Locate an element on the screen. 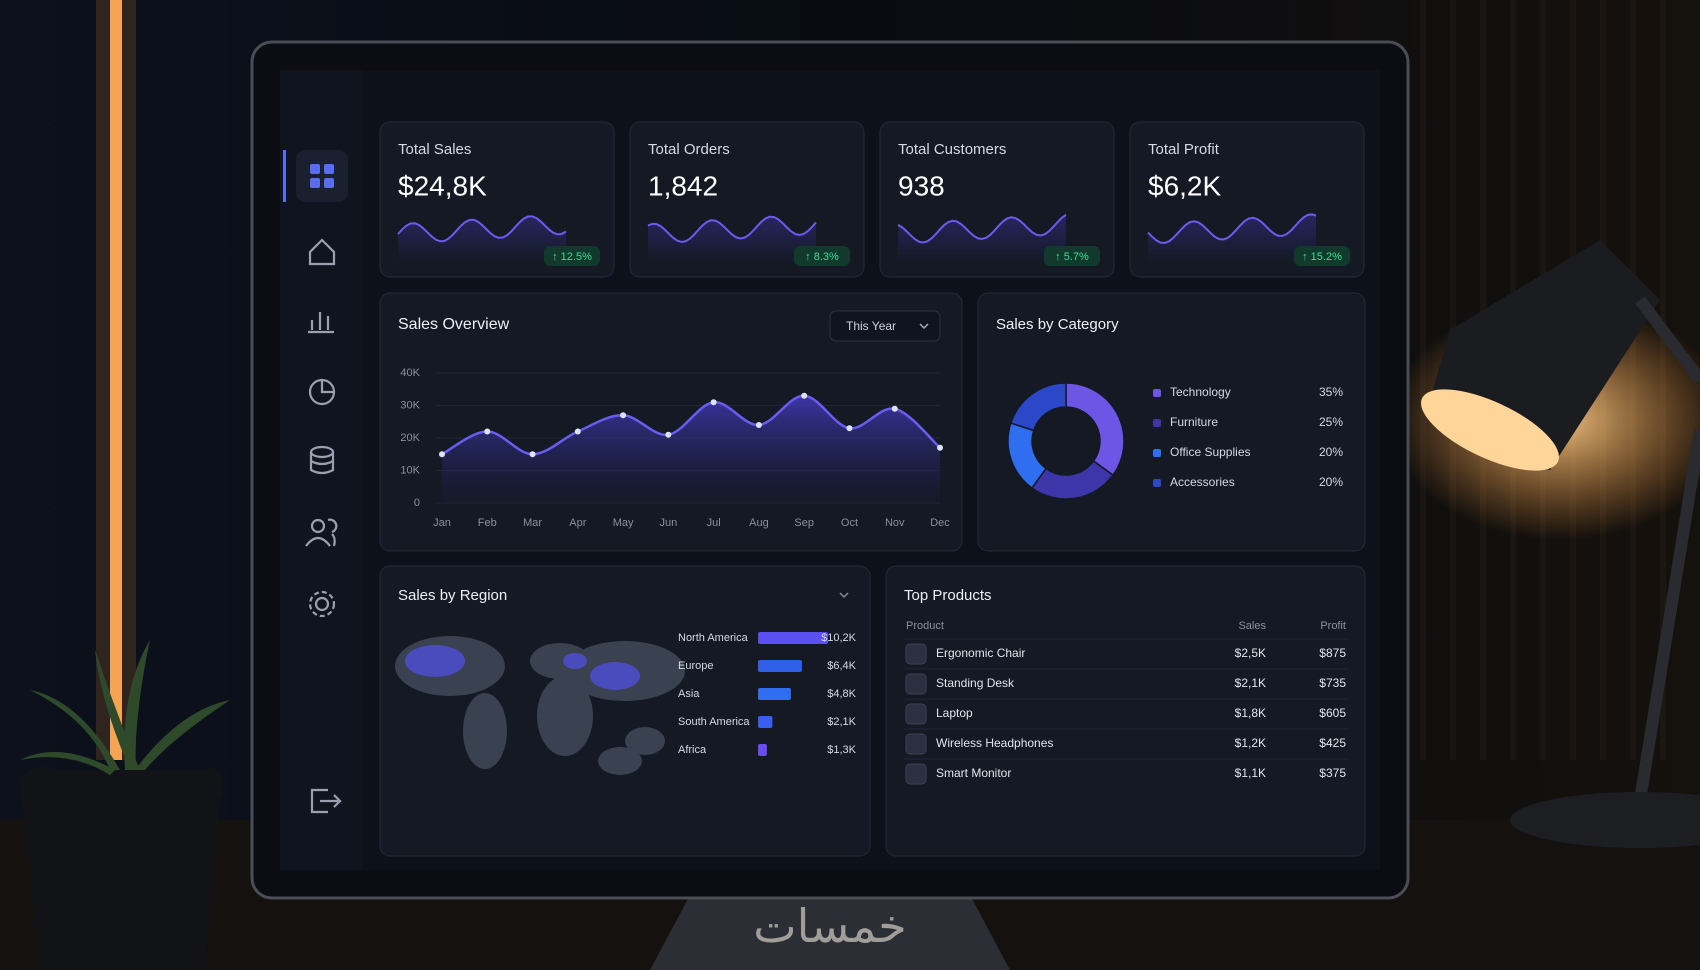 The width and height of the screenshot is (1700, 970). kpi-change: ↑ 5.7% is located at coordinates (1072, 257).